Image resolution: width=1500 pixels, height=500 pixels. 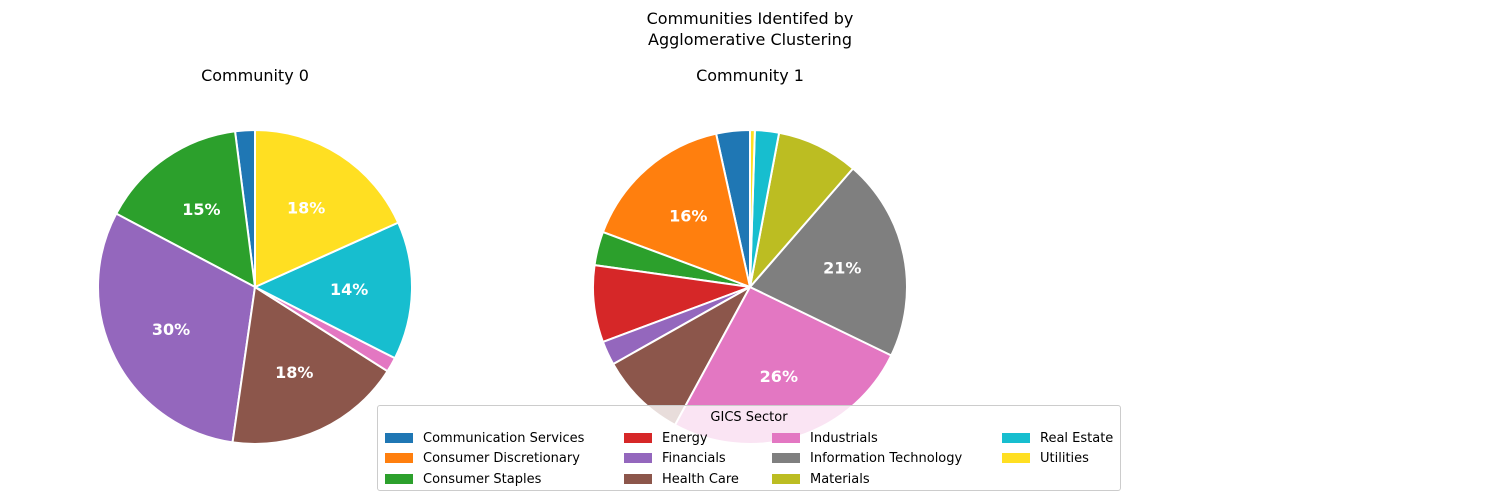 I want to click on legend-label: Information Technology, so click(x=886, y=458).